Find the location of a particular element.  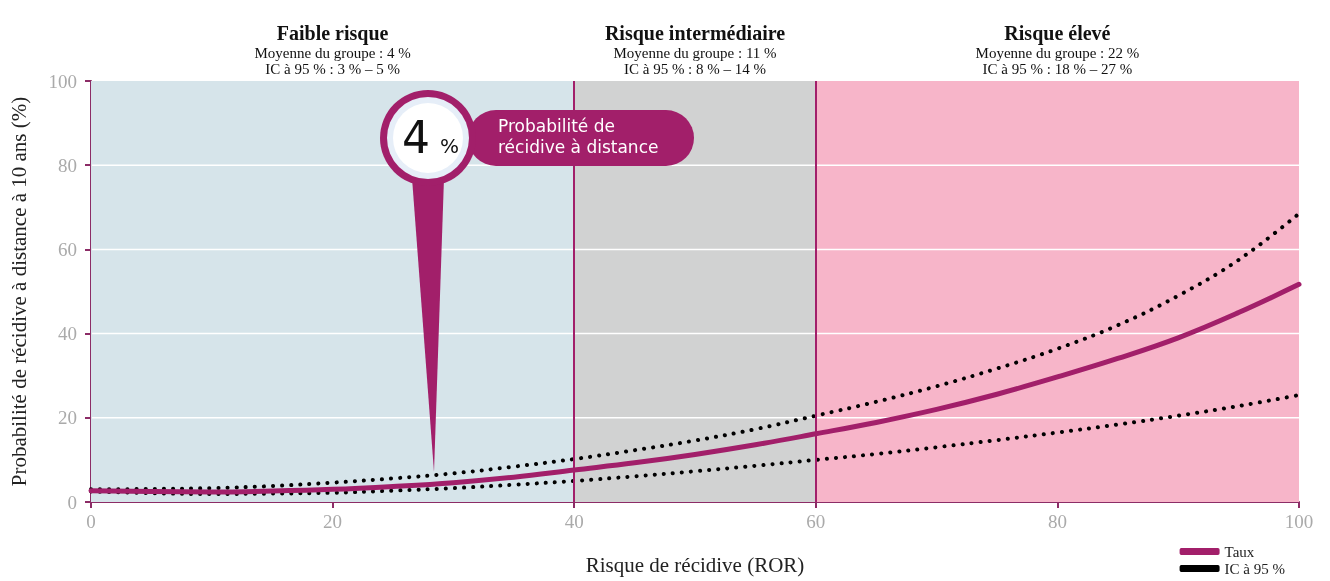

x-tick-label: 40 is located at coordinates (574, 521).